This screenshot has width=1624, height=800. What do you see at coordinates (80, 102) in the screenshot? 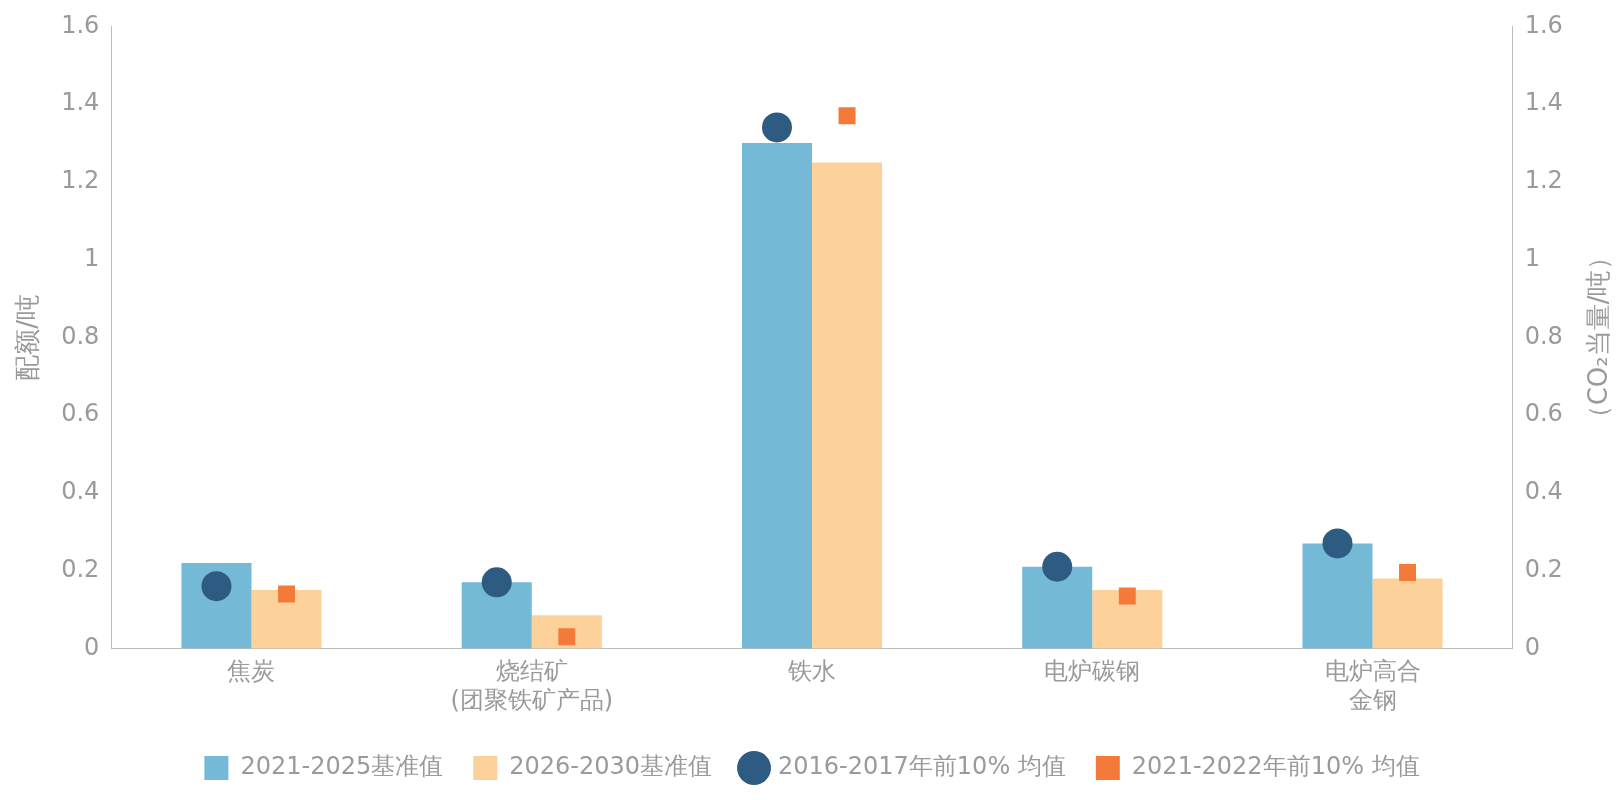
I see `y-tick-label: 1.4` at bounding box center [80, 102].